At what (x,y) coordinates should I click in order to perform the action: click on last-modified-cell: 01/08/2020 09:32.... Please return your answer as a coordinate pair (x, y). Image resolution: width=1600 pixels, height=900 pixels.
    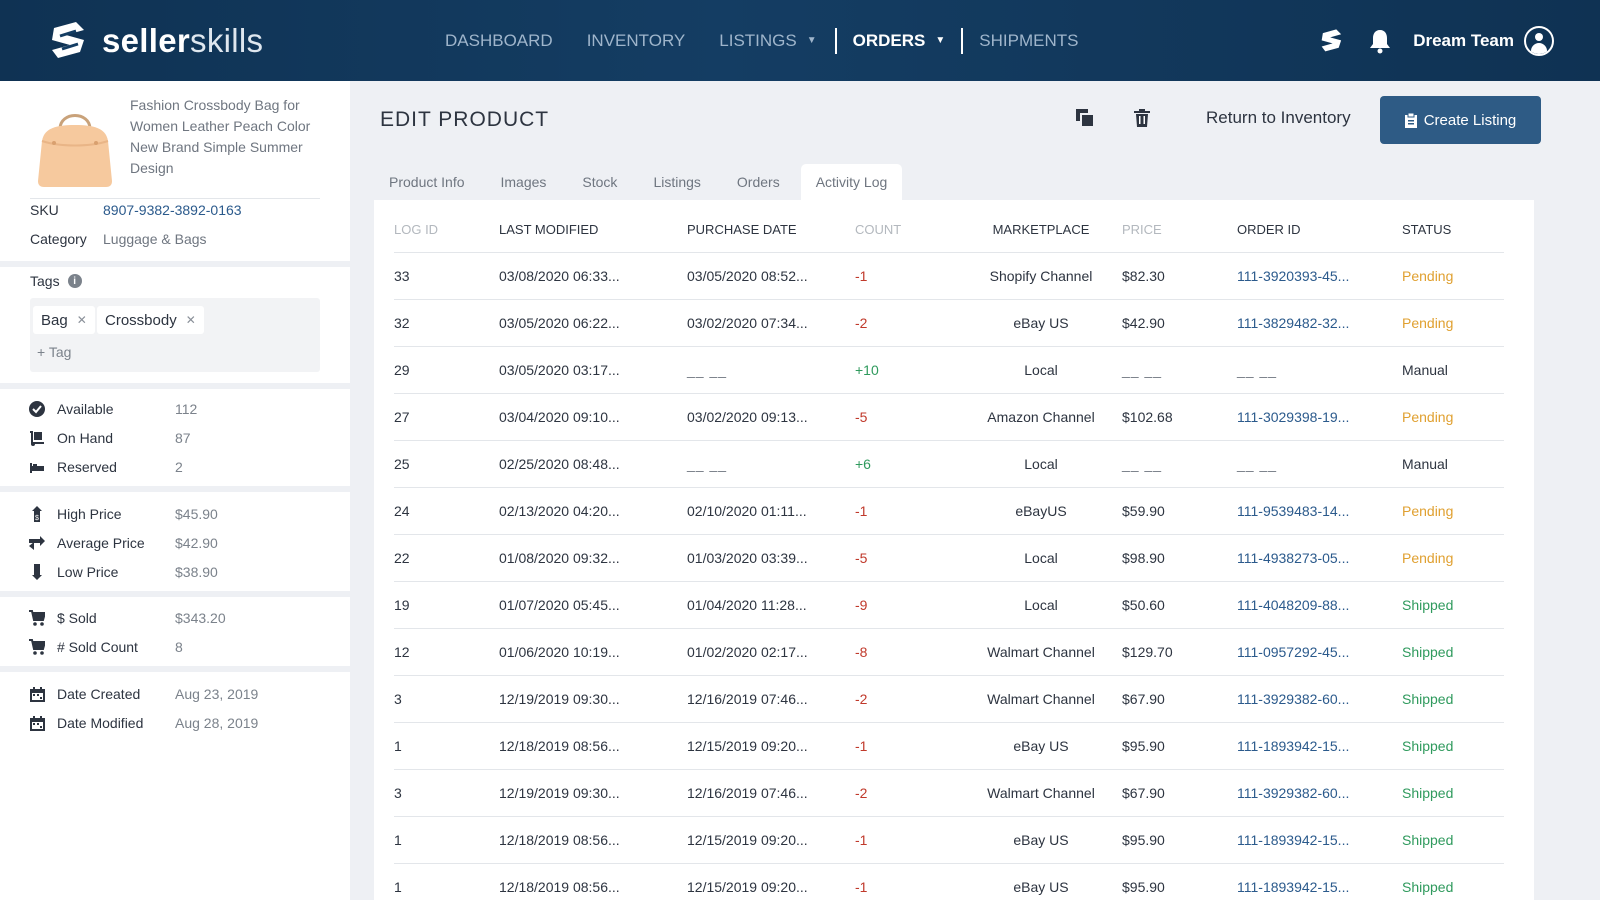
    Looking at the image, I should click on (593, 558).